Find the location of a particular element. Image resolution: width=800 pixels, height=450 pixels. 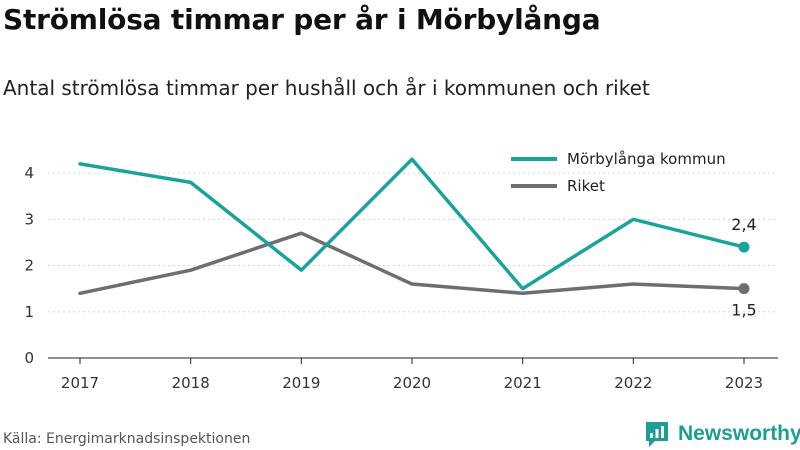

y-tick-label: 4 is located at coordinates (29, 173).